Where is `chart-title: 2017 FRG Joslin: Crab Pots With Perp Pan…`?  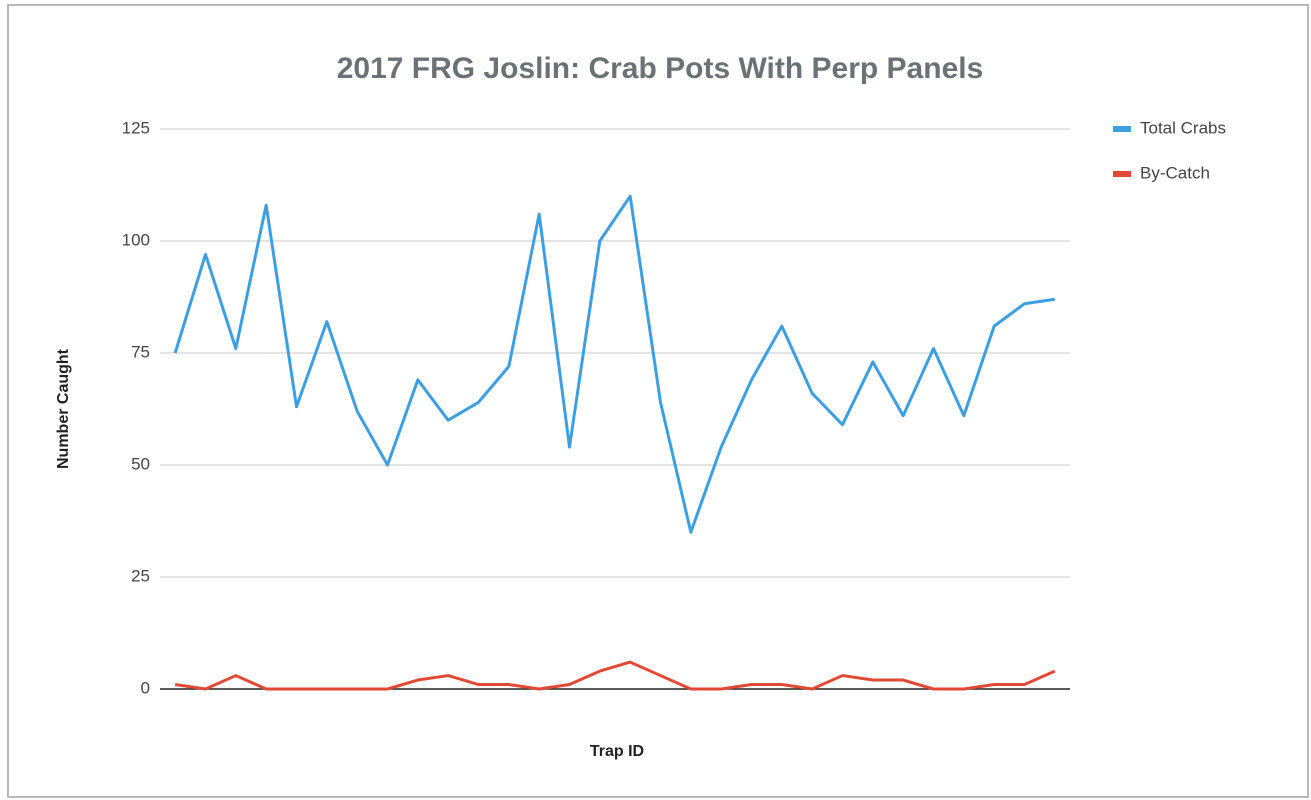 chart-title: 2017 FRG Joslin: Crab Pots With Perp Pan… is located at coordinates (660, 68).